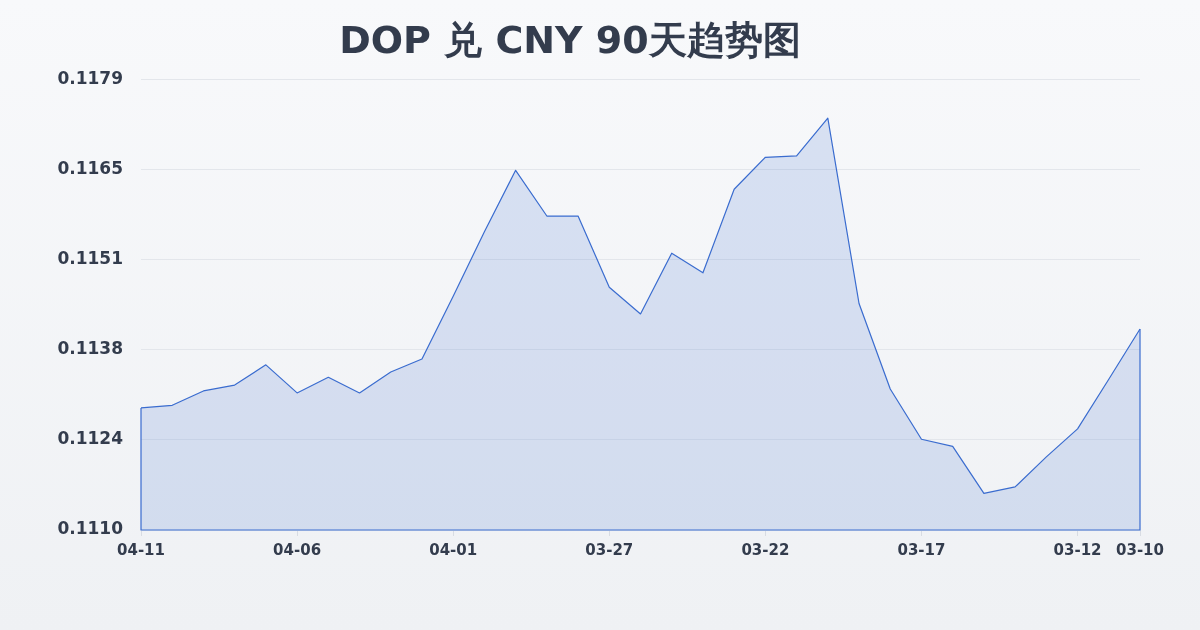 Image resolution: width=1200 pixels, height=630 pixels. What do you see at coordinates (1077, 549) in the screenshot?
I see `x-tick-label: 03-12` at bounding box center [1077, 549].